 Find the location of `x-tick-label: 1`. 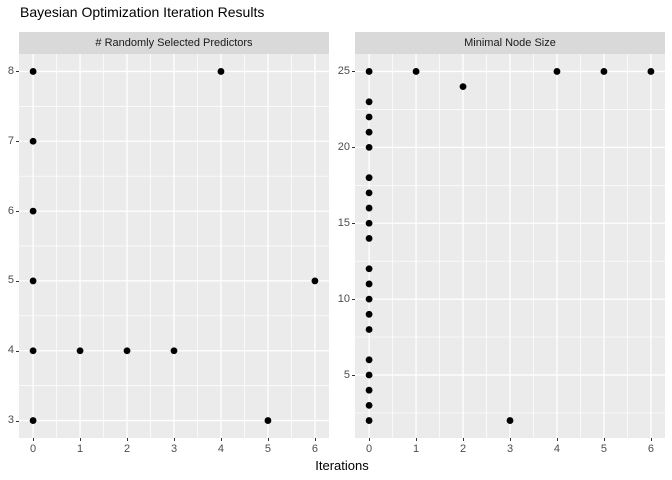

x-tick-label: 1 is located at coordinates (80, 449).